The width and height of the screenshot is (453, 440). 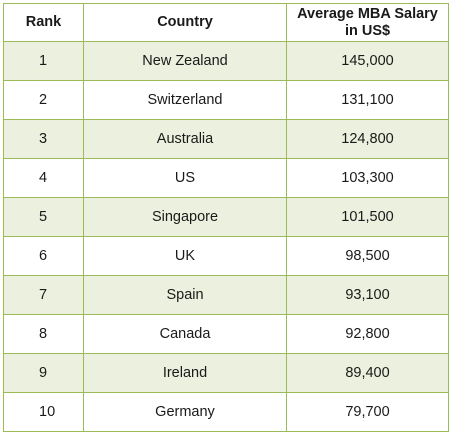 I want to click on country-cell: UK, so click(x=185, y=256).